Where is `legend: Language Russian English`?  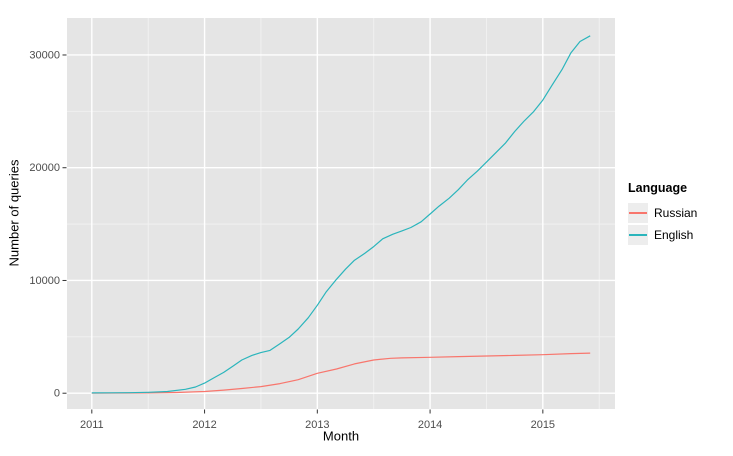 legend: Language Russian English is located at coordinates (662, 214).